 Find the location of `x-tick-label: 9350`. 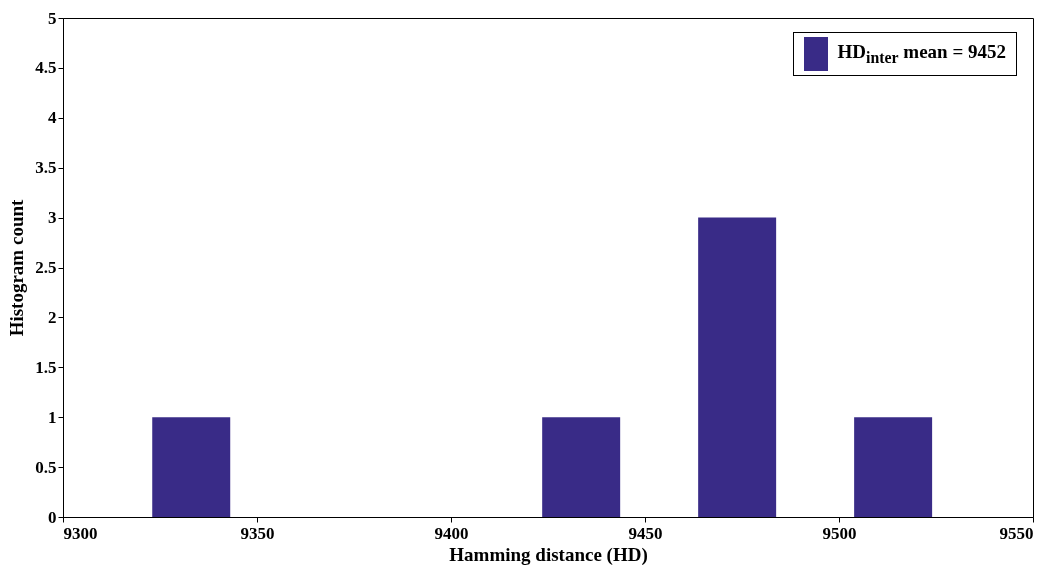

x-tick-label: 9350 is located at coordinates (257, 533).